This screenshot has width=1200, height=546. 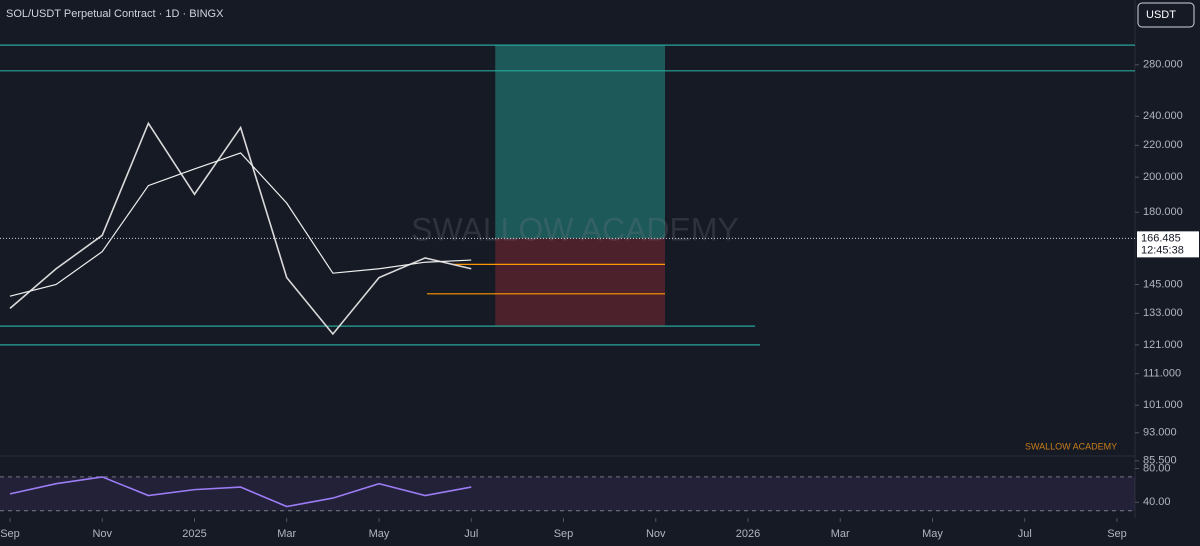 I want to click on y-tick-label: 101.000, so click(x=1163, y=405).